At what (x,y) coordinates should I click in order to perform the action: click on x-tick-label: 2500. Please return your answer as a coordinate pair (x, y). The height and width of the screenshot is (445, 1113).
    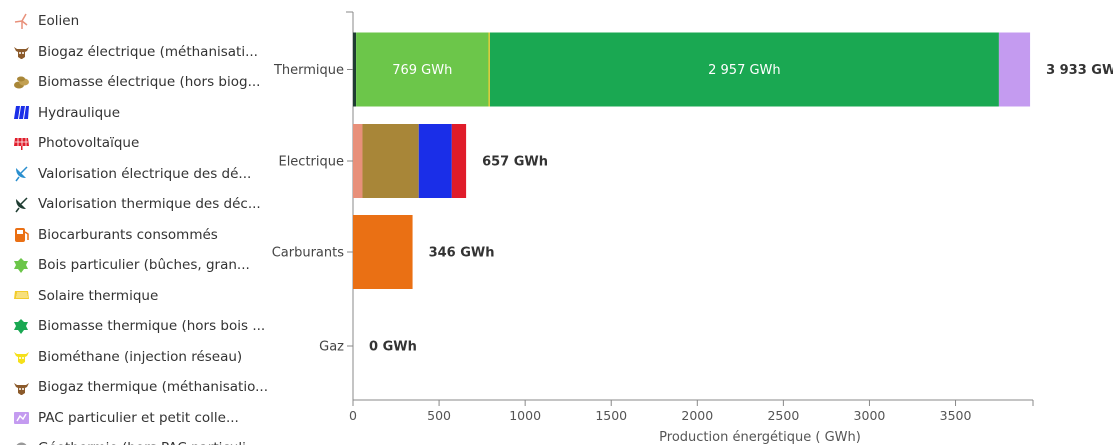
    Looking at the image, I should click on (783, 415).